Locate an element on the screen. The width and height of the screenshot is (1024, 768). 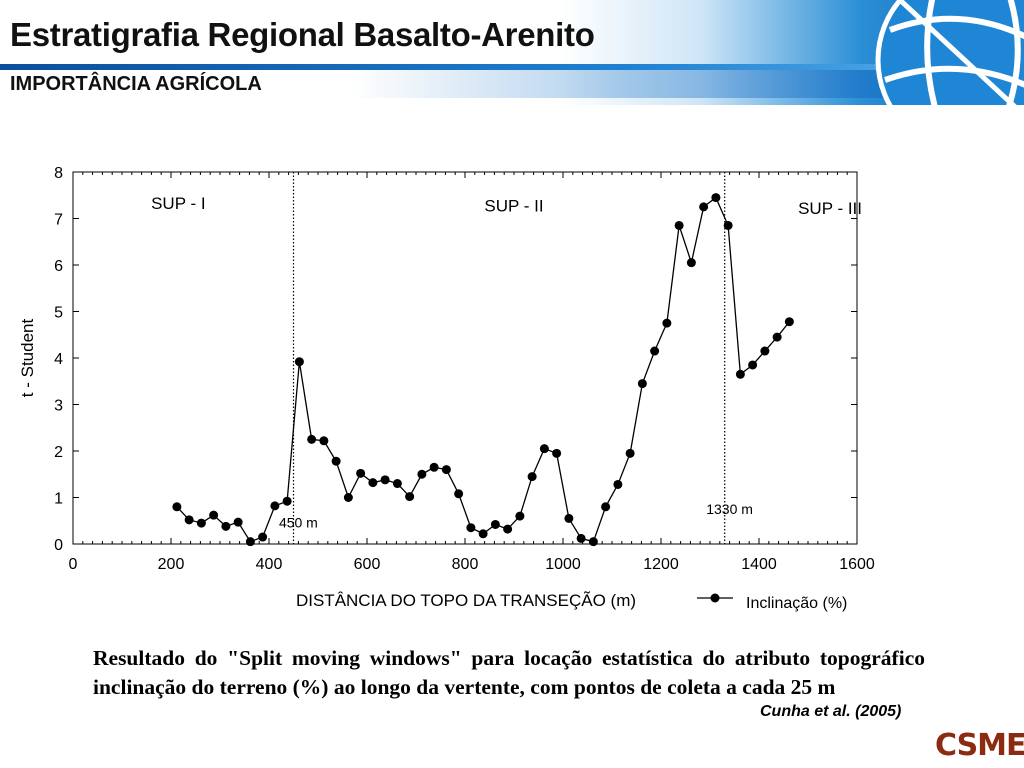
y-tick-label: 1 is located at coordinates (58, 499).